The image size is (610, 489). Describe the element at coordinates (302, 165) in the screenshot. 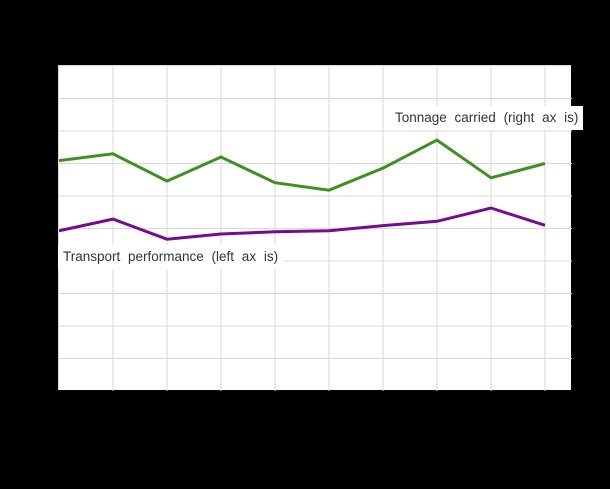

I see `tonnage-carried-line` at that location.